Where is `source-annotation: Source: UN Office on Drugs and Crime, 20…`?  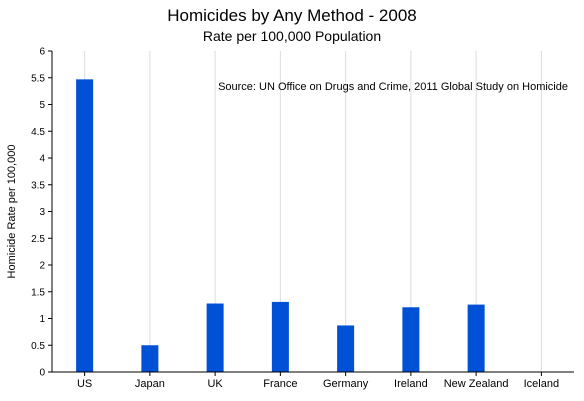
source-annotation: Source: UN Office on Drugs and Crime, 20… is located at coordinates (393, 87).